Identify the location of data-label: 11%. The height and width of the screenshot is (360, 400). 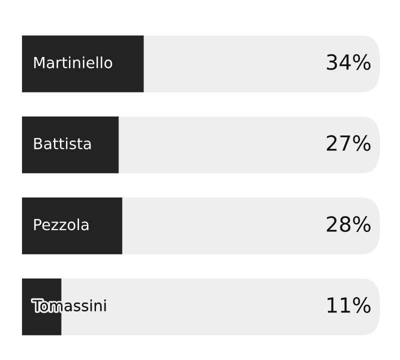
(349, 305).